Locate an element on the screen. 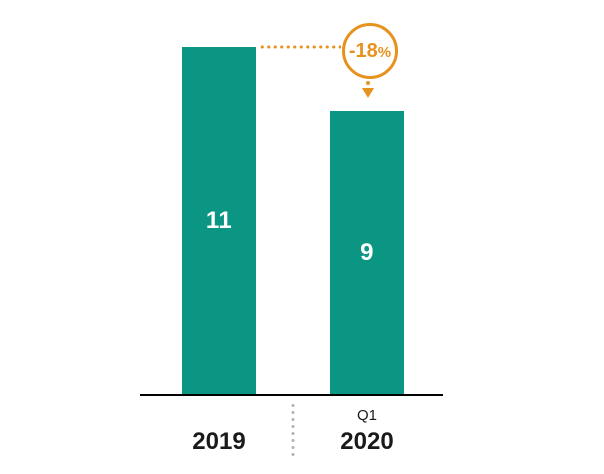 Image resolution: width=604 pixels, height=474 pixels. percent-change-badge: -18 % is located at coordinates (370, 51).